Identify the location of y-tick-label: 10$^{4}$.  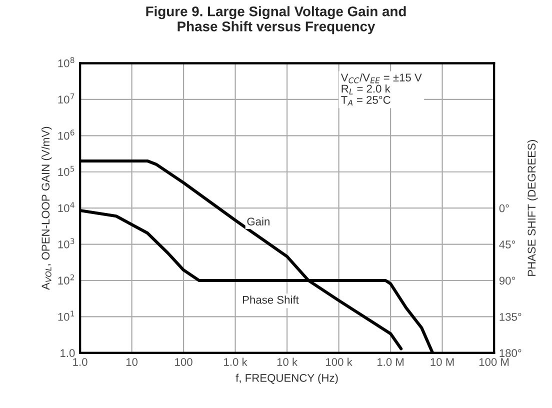
(66, 207).